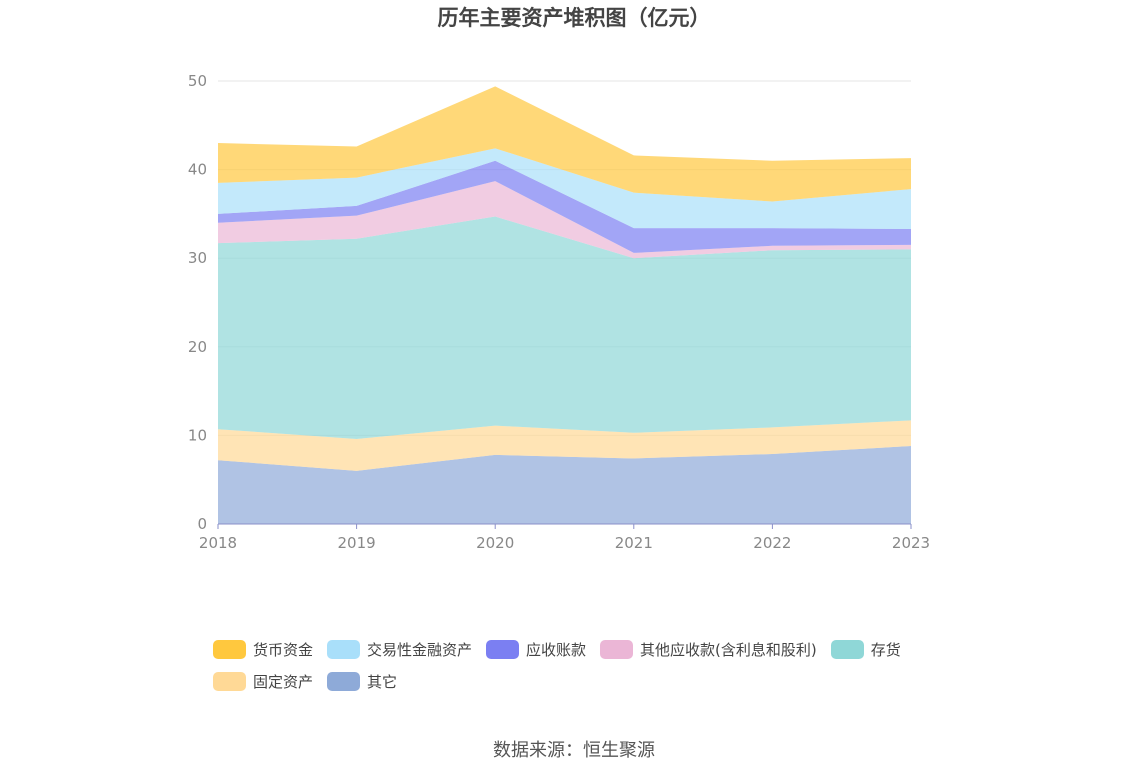 The height and width of the screenshot is (776, 1148). I want to click on legend-item: 应收账款, so click(536, 649).